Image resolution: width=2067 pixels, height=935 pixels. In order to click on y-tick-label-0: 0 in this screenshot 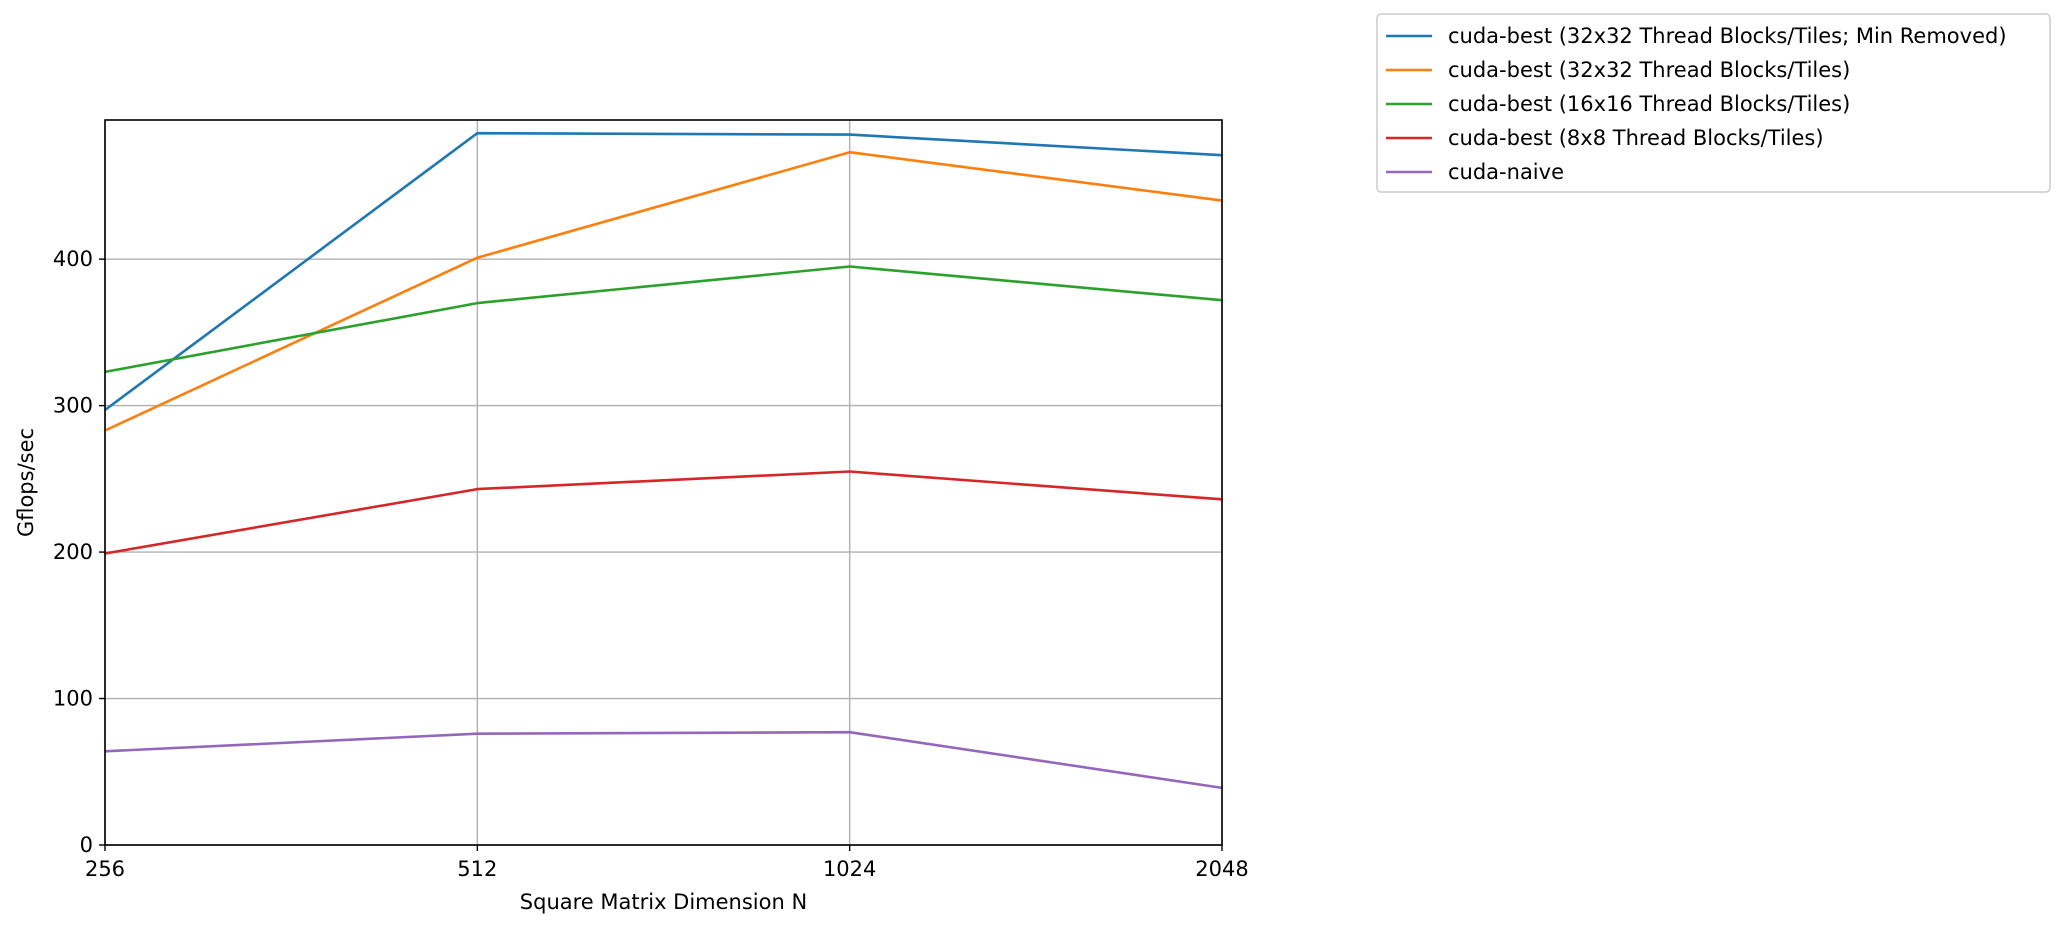, I will do `click(86, 845)`.